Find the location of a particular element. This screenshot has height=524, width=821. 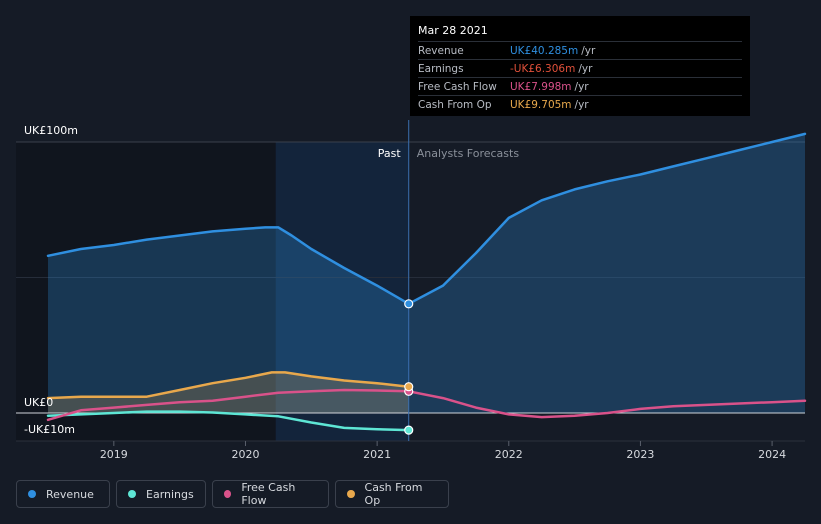

tooltip-value: UK£7.998m is located at coordinates (541, 86).